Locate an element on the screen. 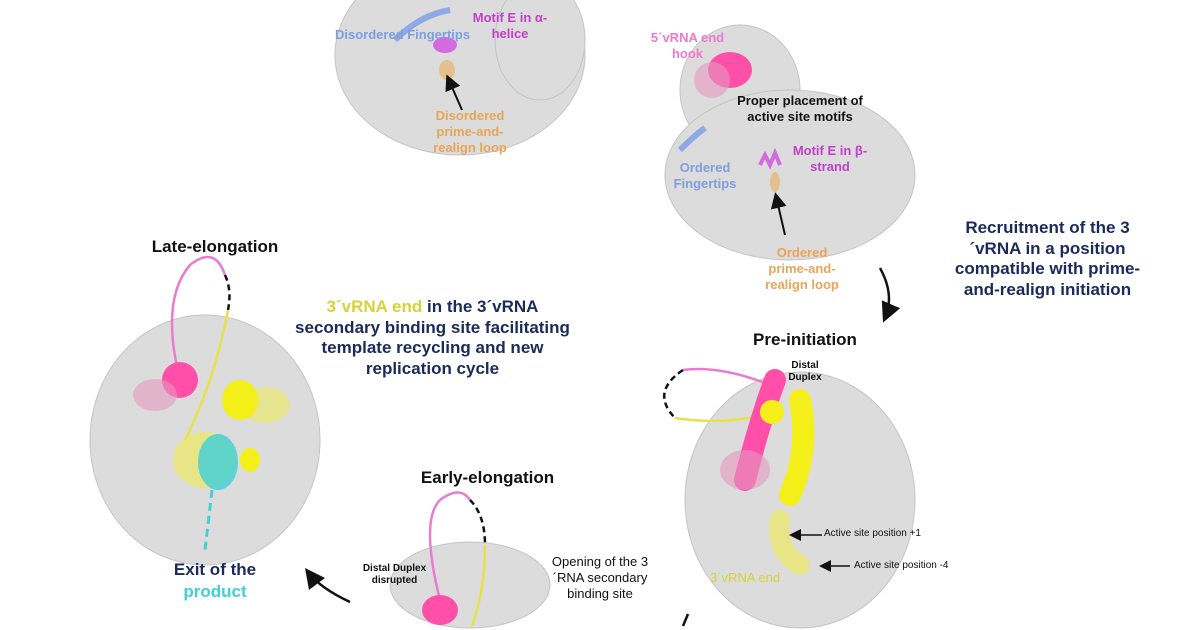 This screenshot has width=1200, height=630. loop-disordered is located at coordinates (447, 70).